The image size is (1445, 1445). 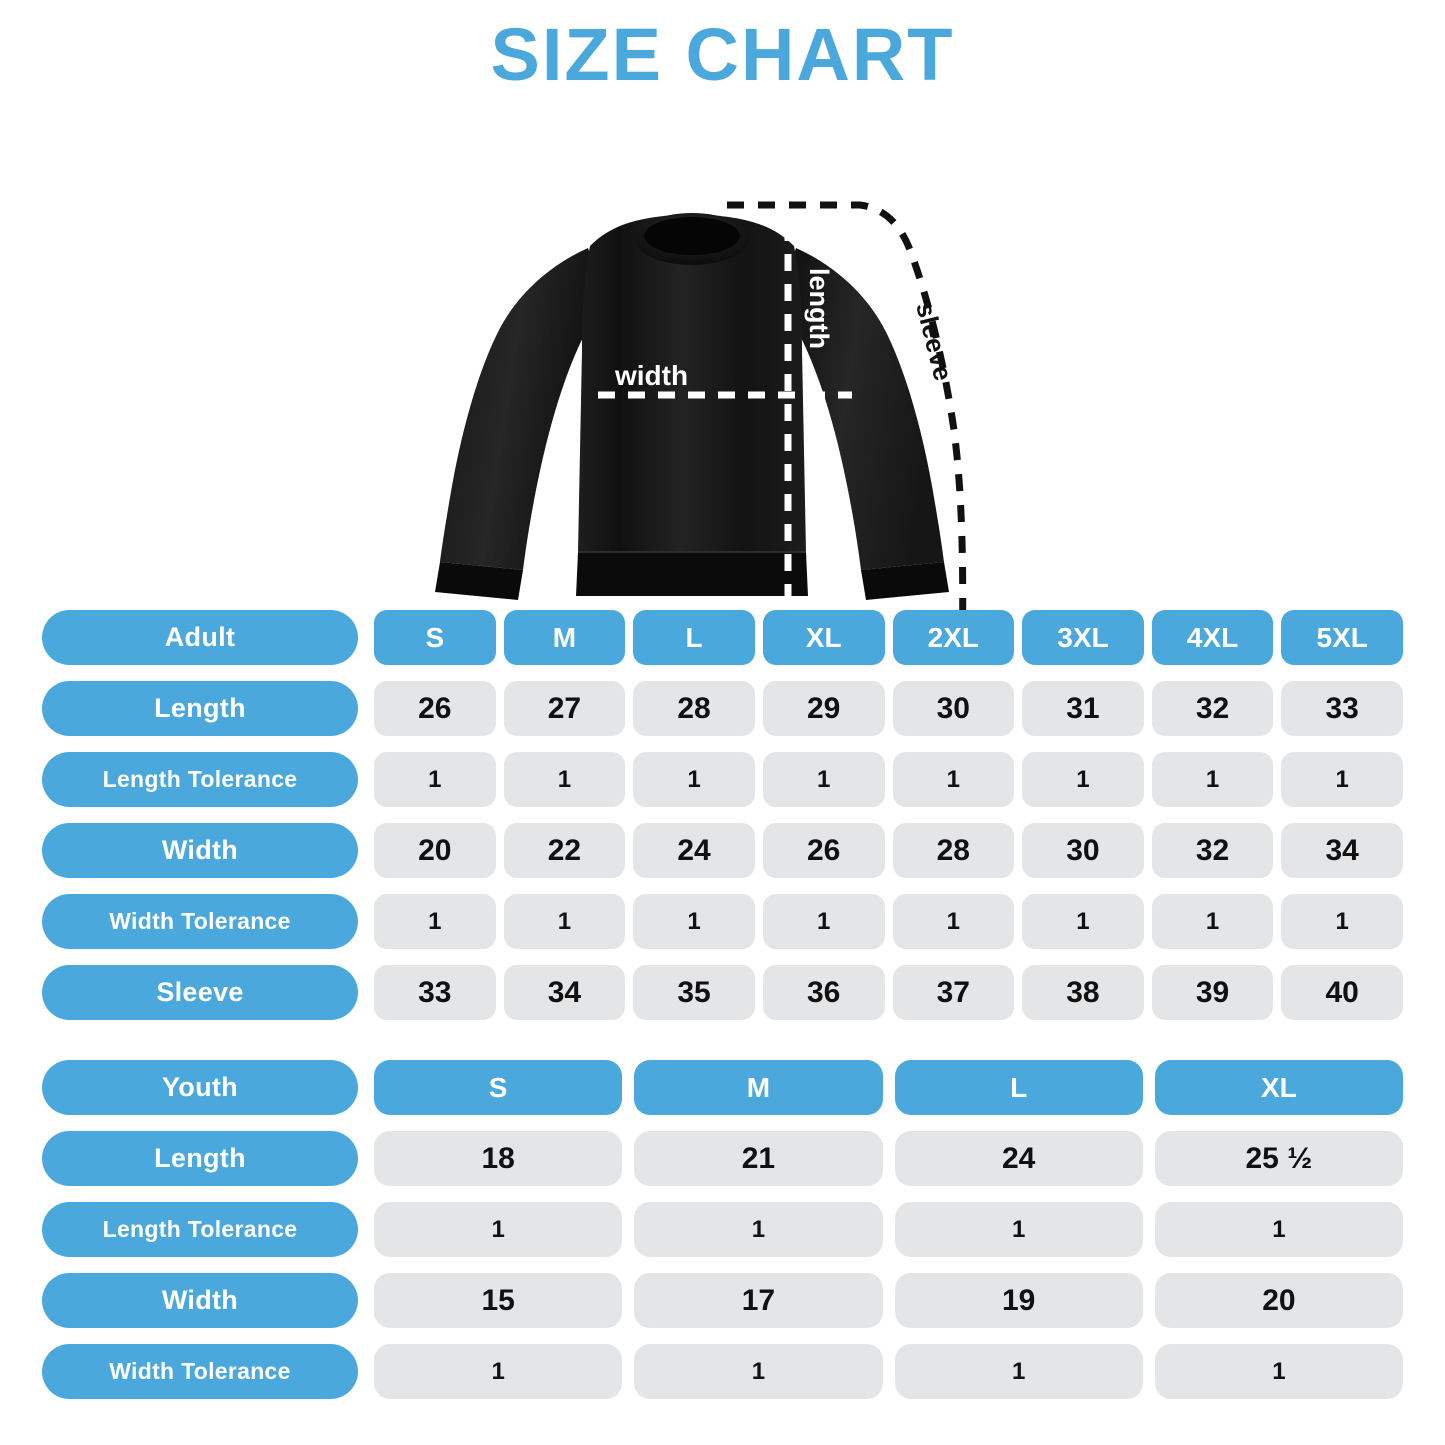 What do you see at coordinates (863, 424) in the screenshot?
I see `right-sleeve` at bounding box center [863, 424].